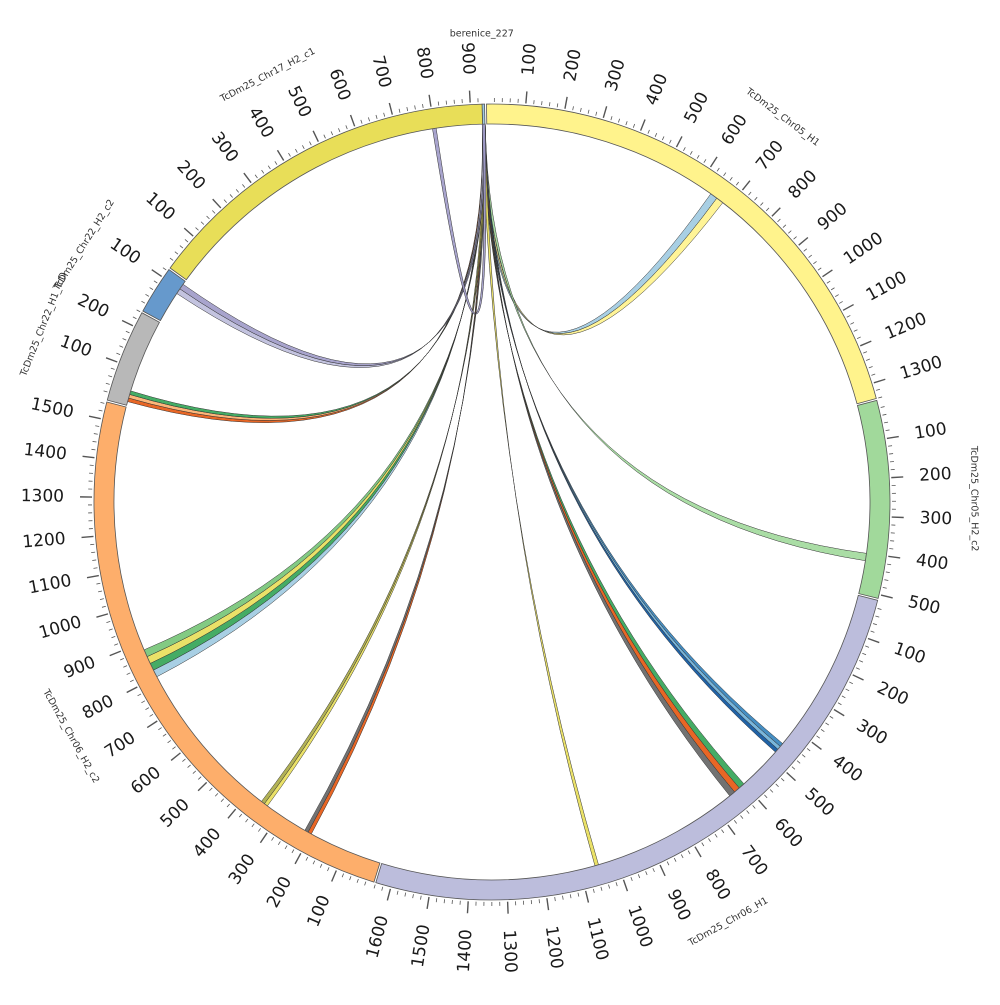  I want to click on segment-chr05h2, so click(873, 499).